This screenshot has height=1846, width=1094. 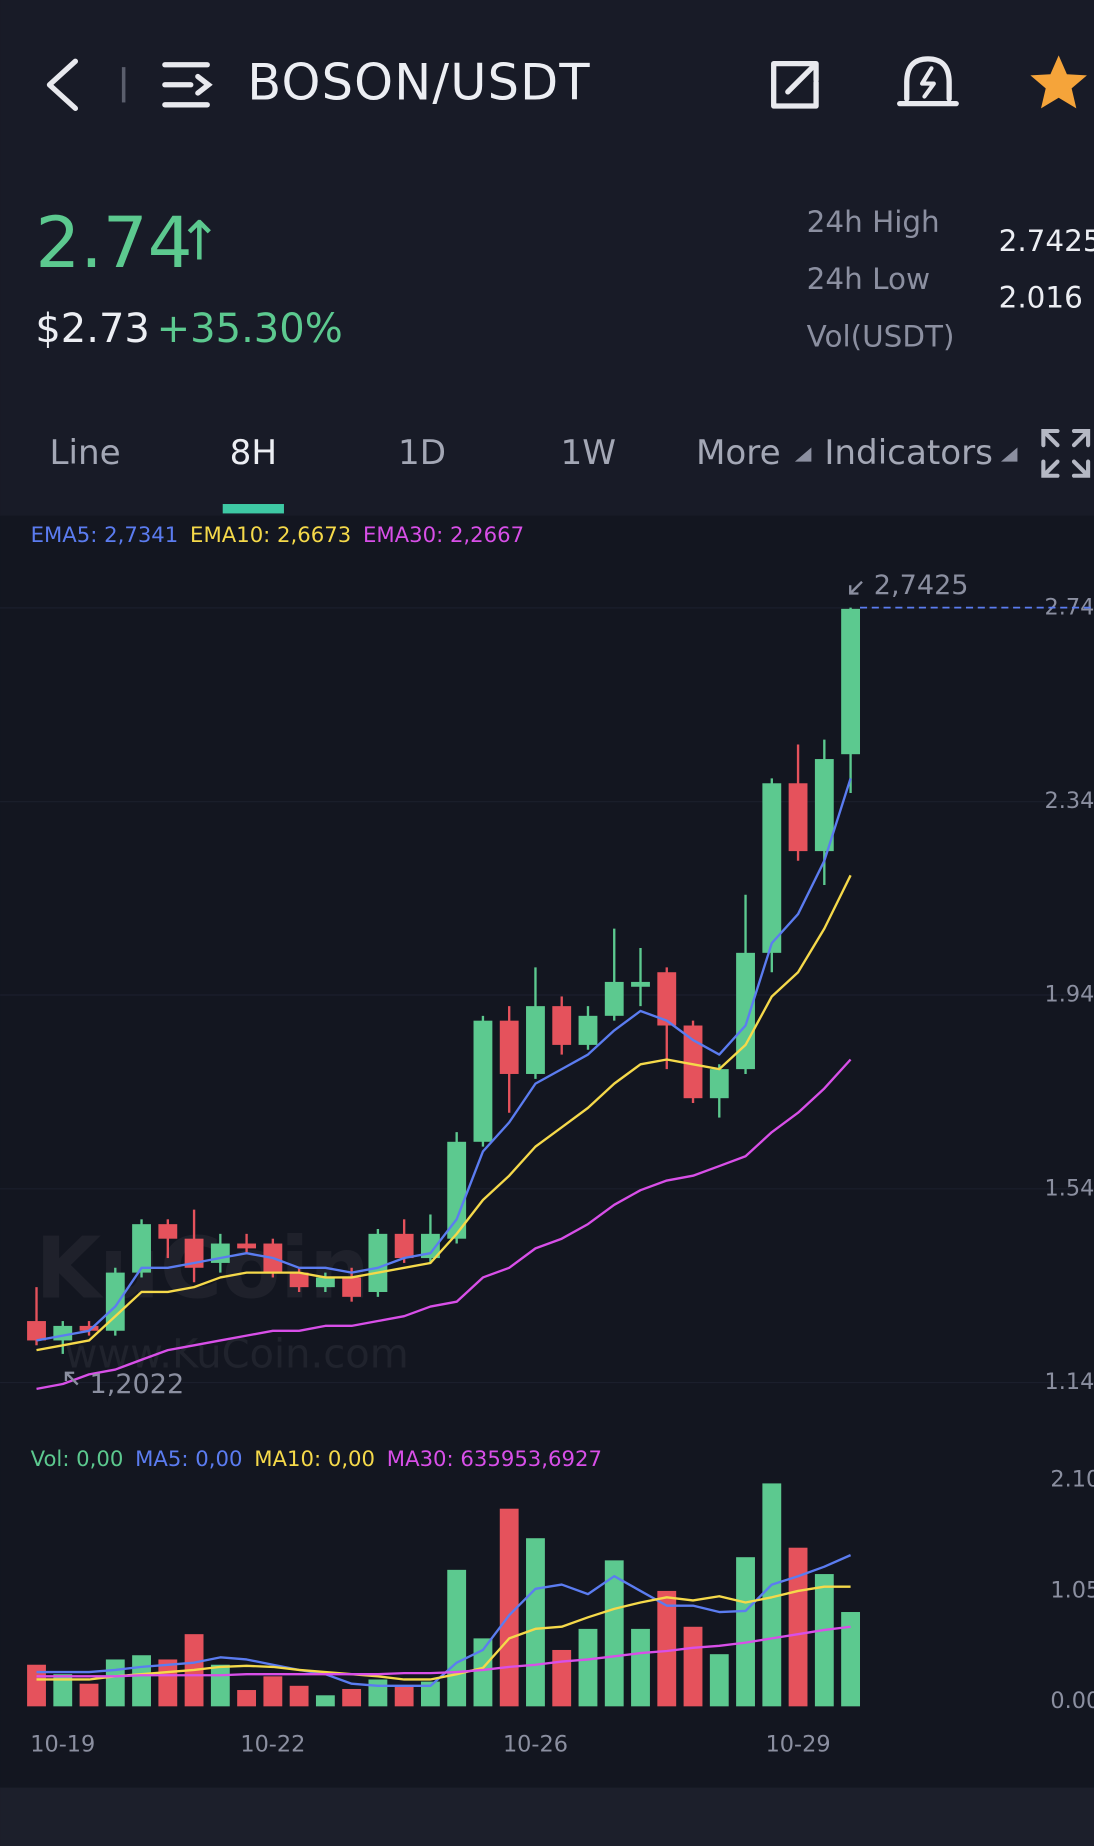 What do you see at coordinates (422, 453) in the screenshot?
I see `timeframe-tab: 1D` at bounding box center [422, 453].